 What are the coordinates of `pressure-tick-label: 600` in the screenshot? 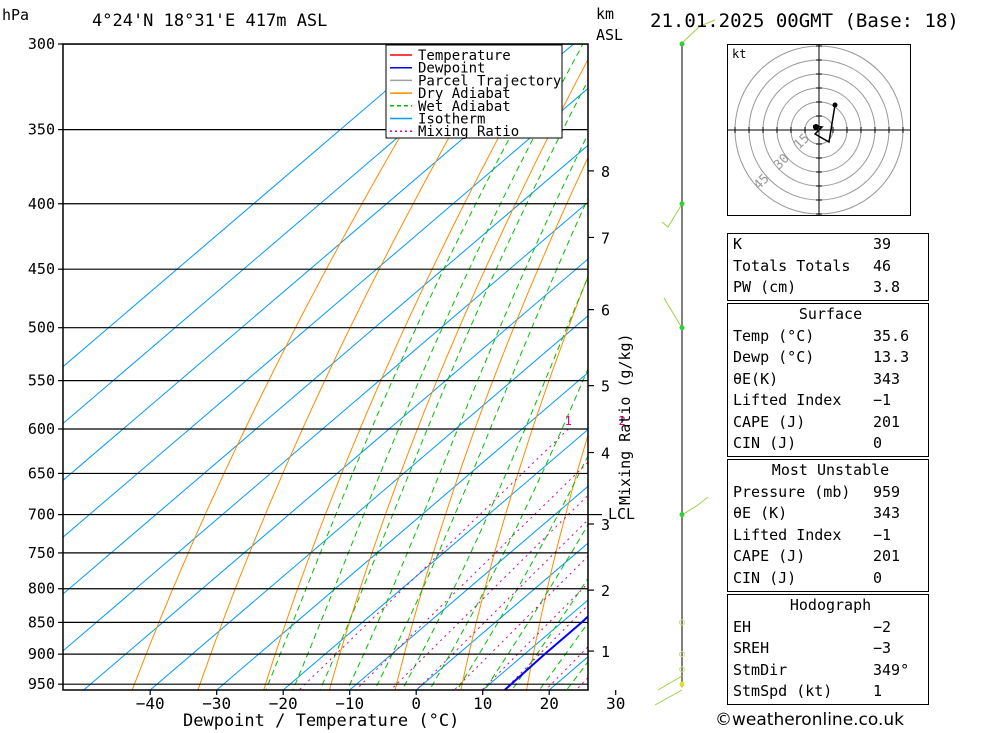 It's located at (41, 429).